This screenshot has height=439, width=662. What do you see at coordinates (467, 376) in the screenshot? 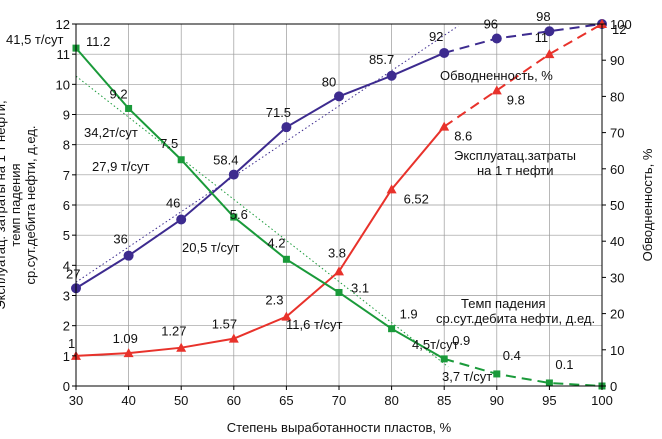
I see `annotation-3-7: 3,7 т/сут` at bounding box center [467, 376].